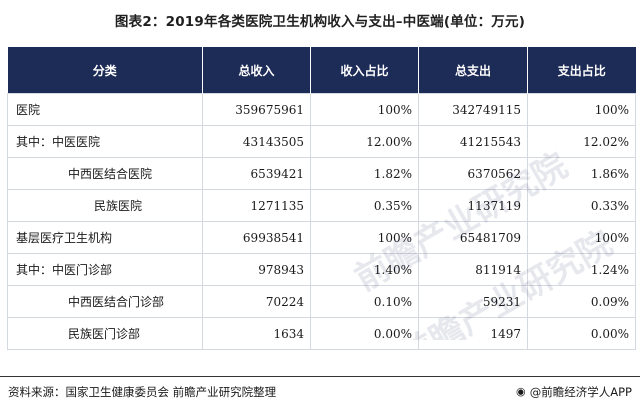 Image resolution: width=640 pixels, height=410 pixels. Describe the element at coordinates (473, 70) in the screenshot. I see `header-total-expense: 总支出` at that location.